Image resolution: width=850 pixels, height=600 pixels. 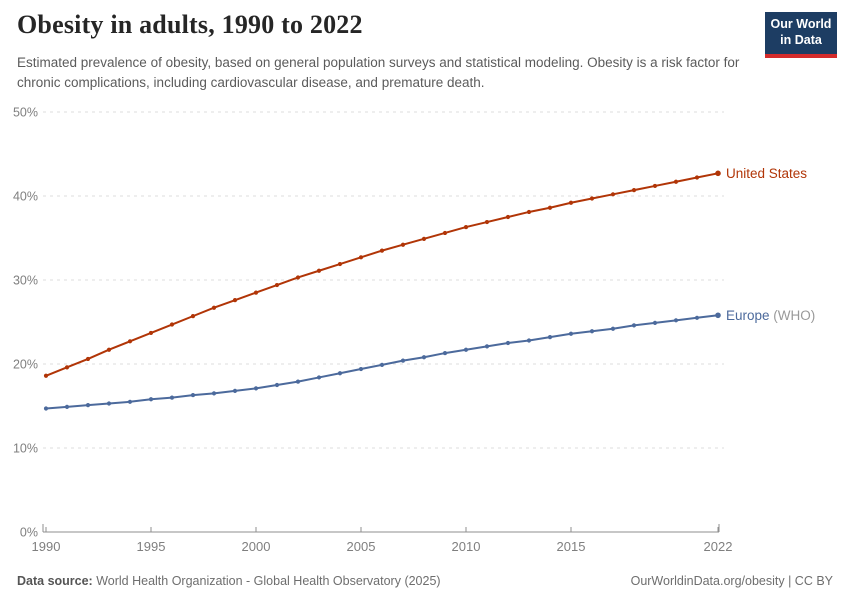 I want to click on y-axis-label: 30%, so click(x=25, y=281).